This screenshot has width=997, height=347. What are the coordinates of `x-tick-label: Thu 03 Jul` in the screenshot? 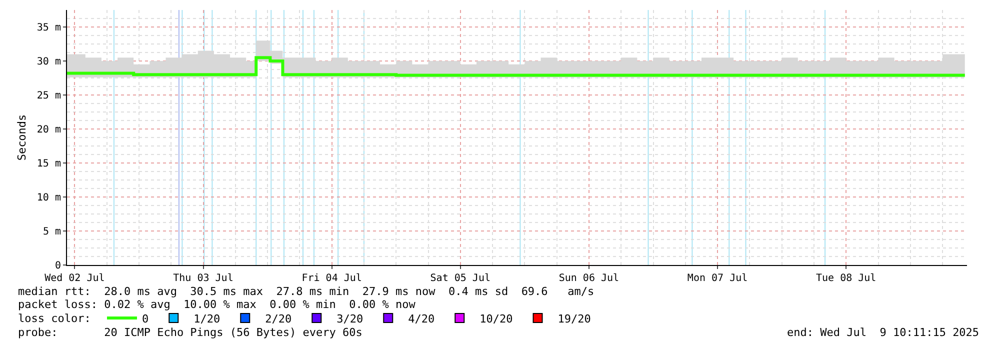 It's located at (203, 278).